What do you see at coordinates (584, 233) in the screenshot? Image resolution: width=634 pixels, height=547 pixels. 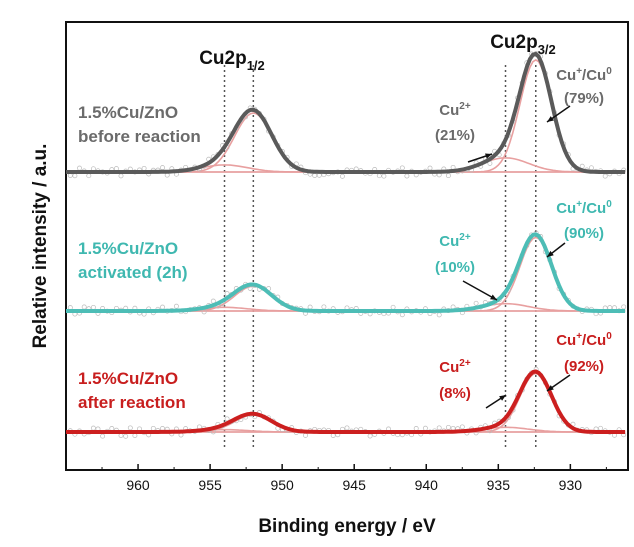 I see `cu1-percent: (90%)` at bounding box center [584, 233].